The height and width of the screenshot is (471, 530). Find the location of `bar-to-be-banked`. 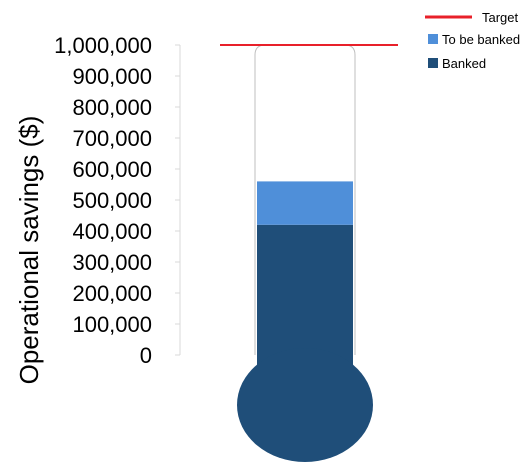

bar-to-be-banked is located at coordinates (305, 203).